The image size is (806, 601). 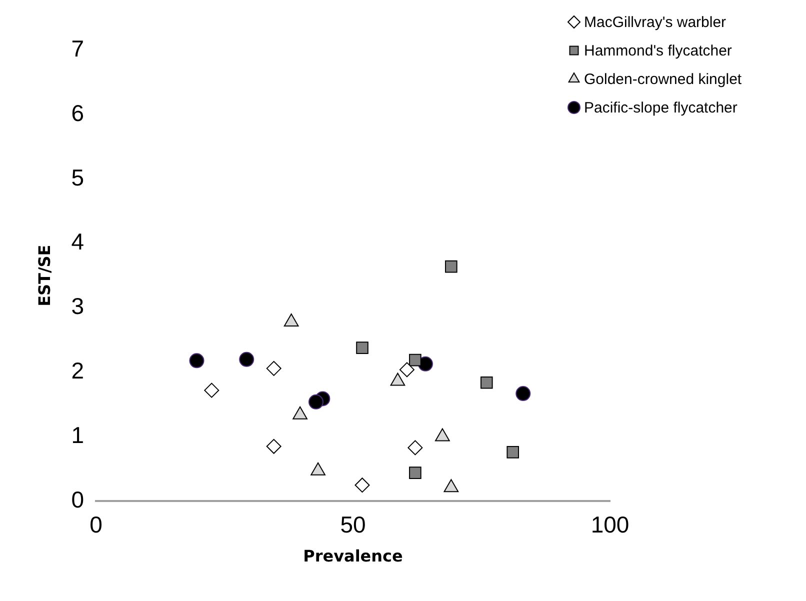 I want to click on y-tick-label: 7, so click(x=77, y=48).